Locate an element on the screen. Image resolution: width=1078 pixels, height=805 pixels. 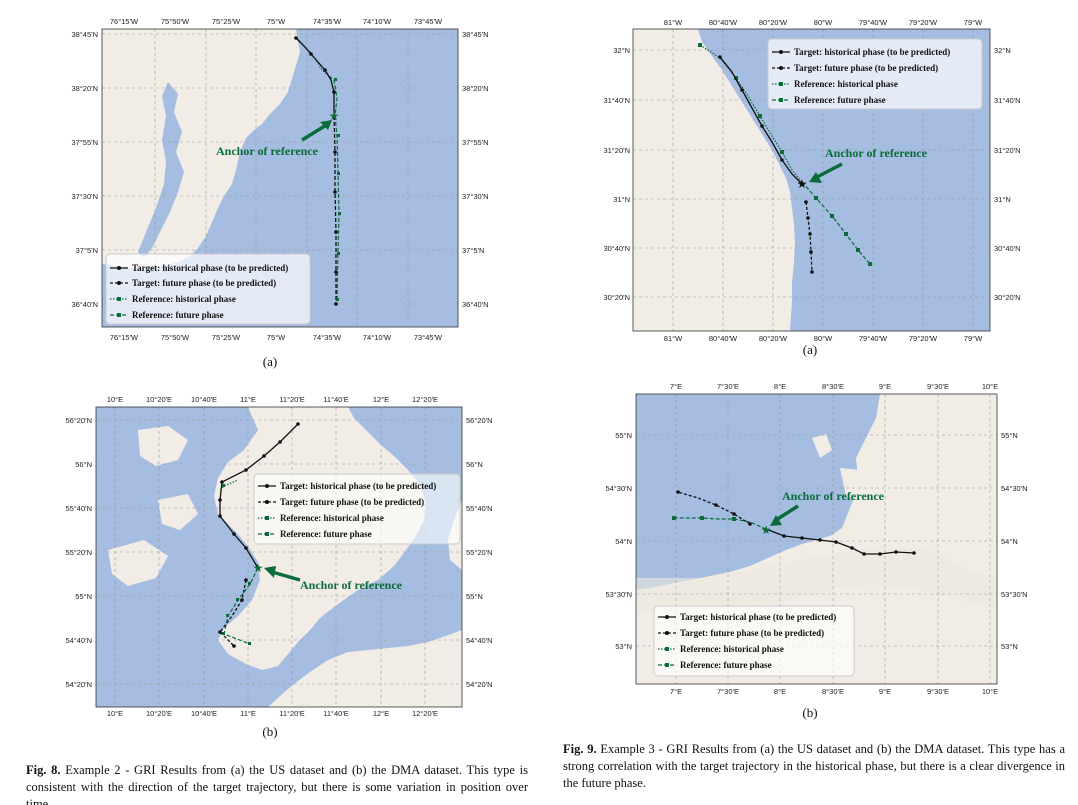
svg-text: 37°55'N is located at coordinates (475, 142).